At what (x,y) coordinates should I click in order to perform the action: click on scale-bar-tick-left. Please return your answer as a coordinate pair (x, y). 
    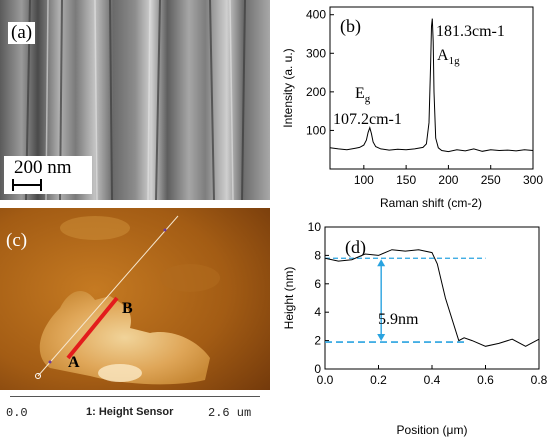
    Looking at the image, I should click on (13, 185).